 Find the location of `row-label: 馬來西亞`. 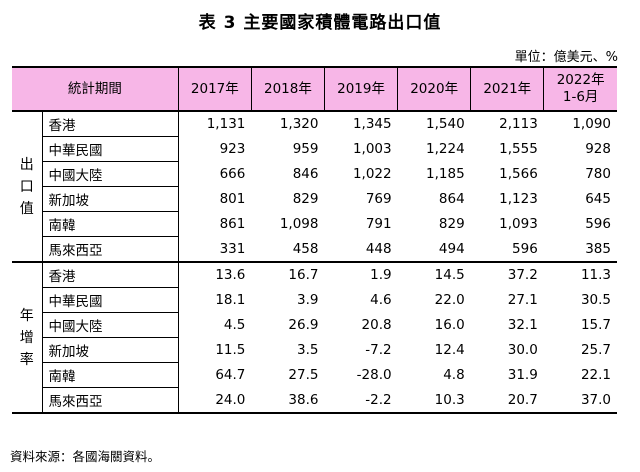

row-label: 馬來西亞 is located at coordinates (110, 249).